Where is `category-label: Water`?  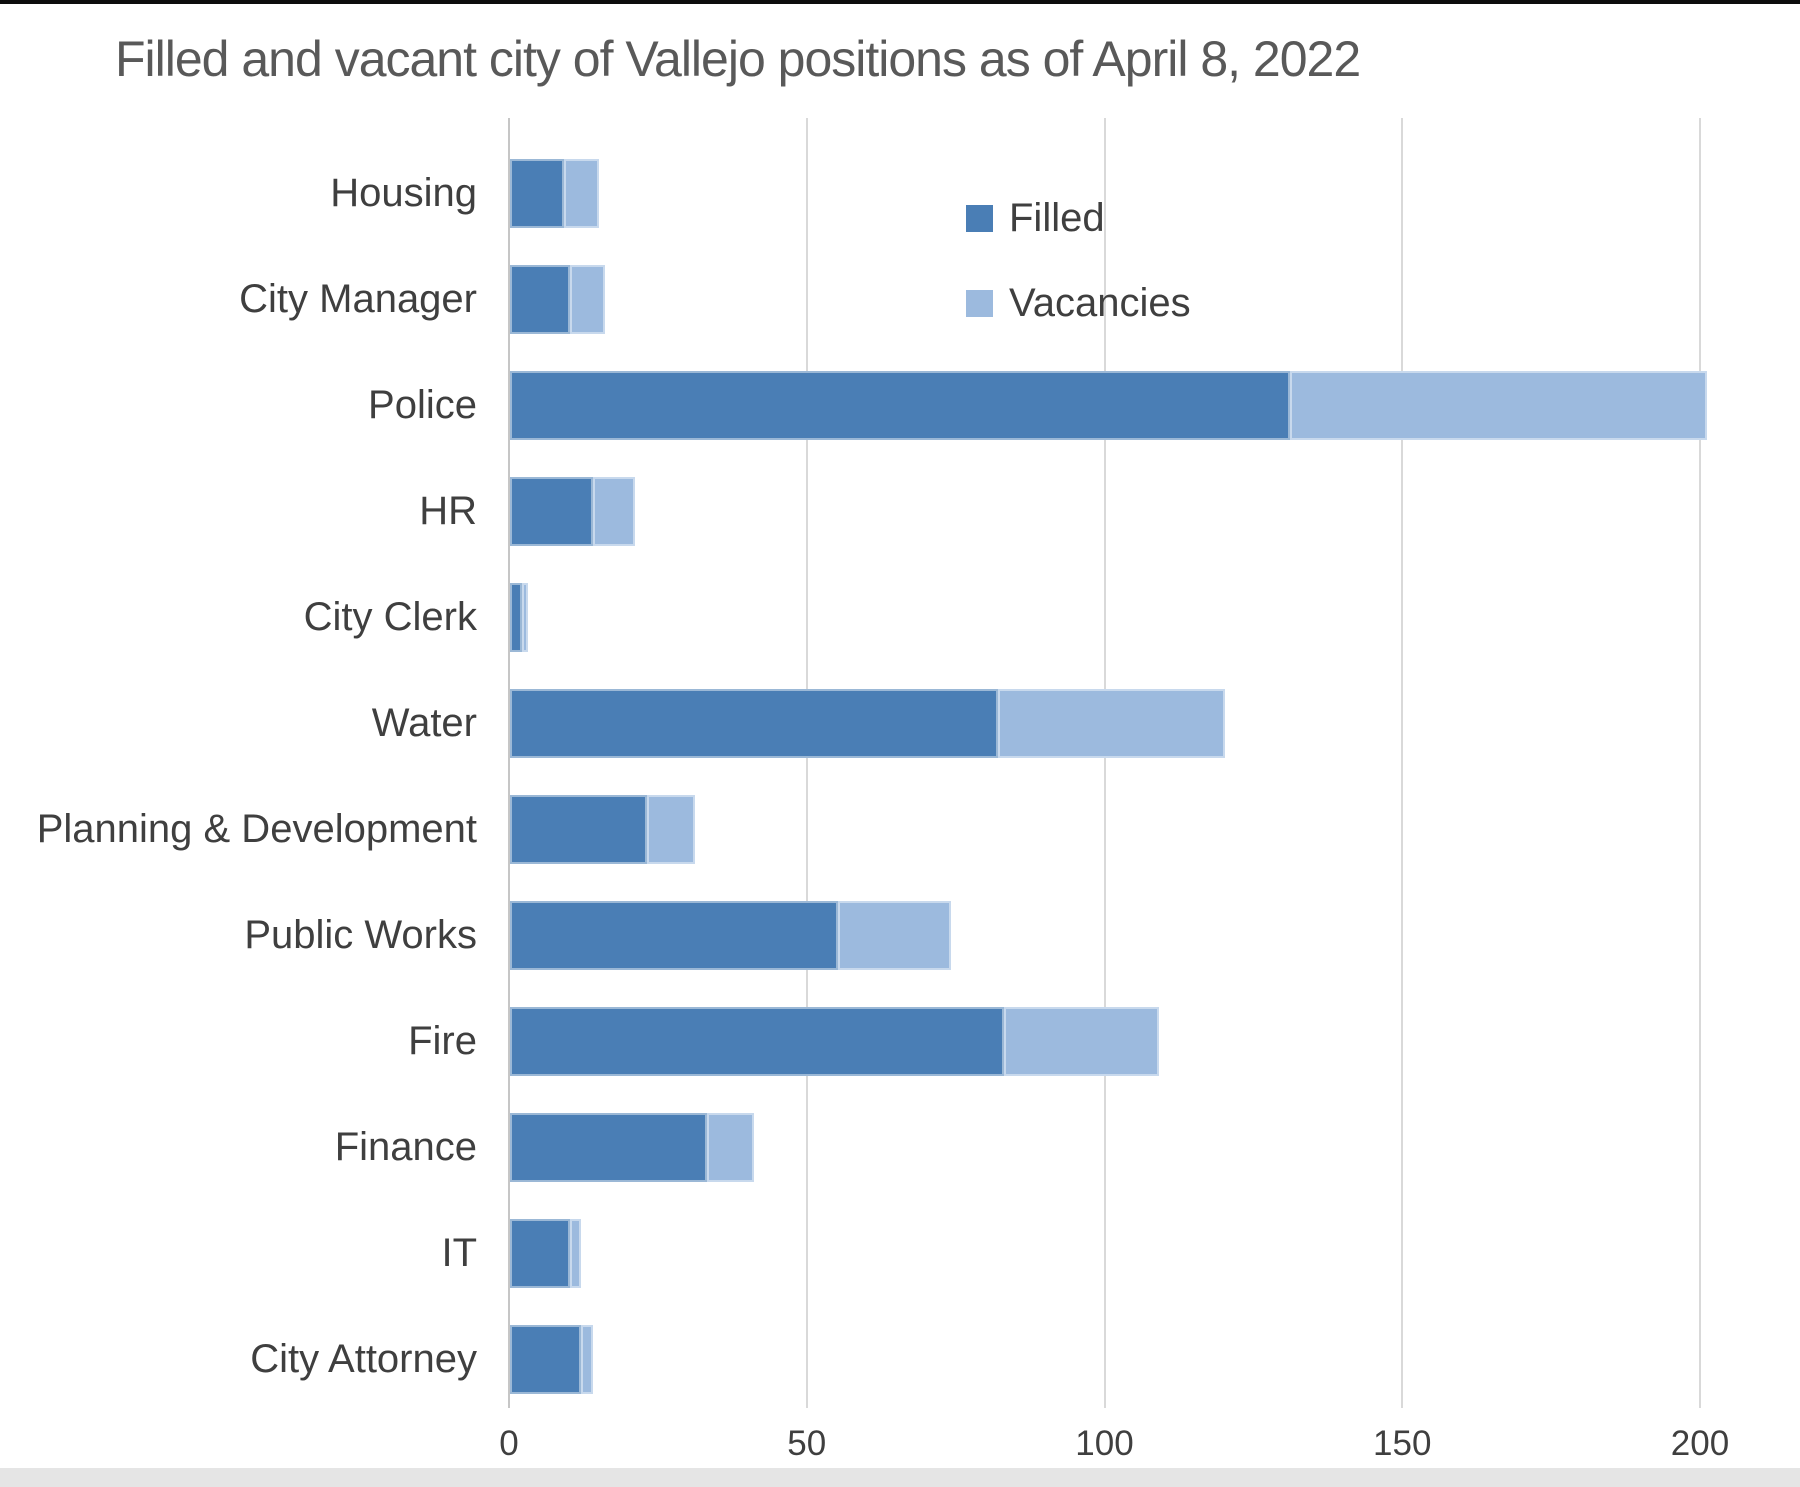 category-label: Water is located at coordinates (424, 722).